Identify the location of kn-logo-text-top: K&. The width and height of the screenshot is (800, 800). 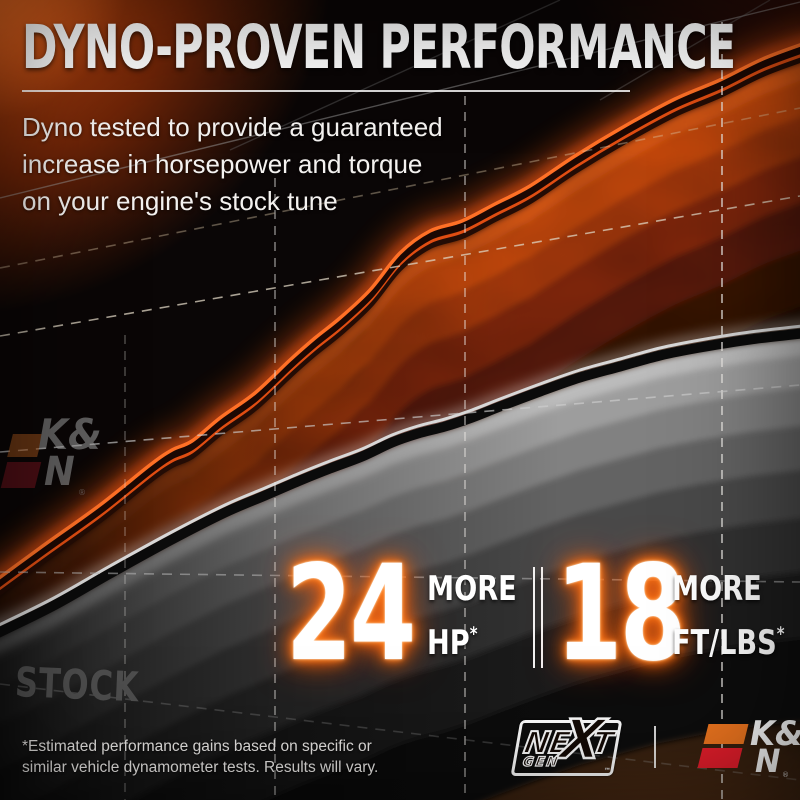
(775, 734).